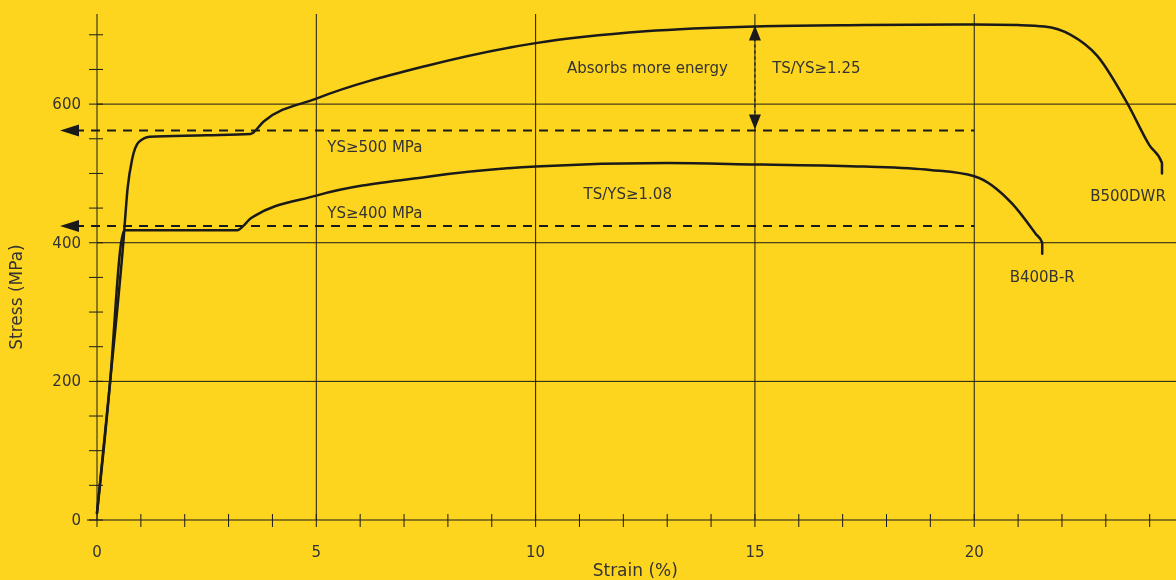 The width and height of the screenshot is (1176, 580). I want to click on y-tick-label: 200, so click(66, 381).